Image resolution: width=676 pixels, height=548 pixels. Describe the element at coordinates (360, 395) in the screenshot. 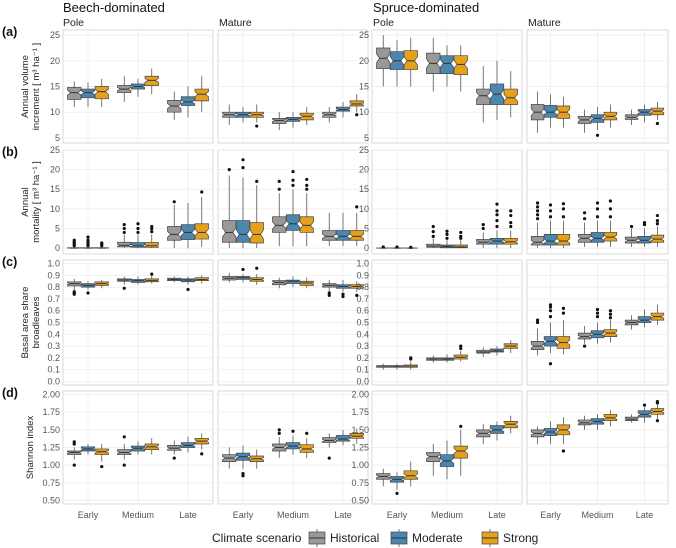

I see `y-tick-label: 2.00` at that location.